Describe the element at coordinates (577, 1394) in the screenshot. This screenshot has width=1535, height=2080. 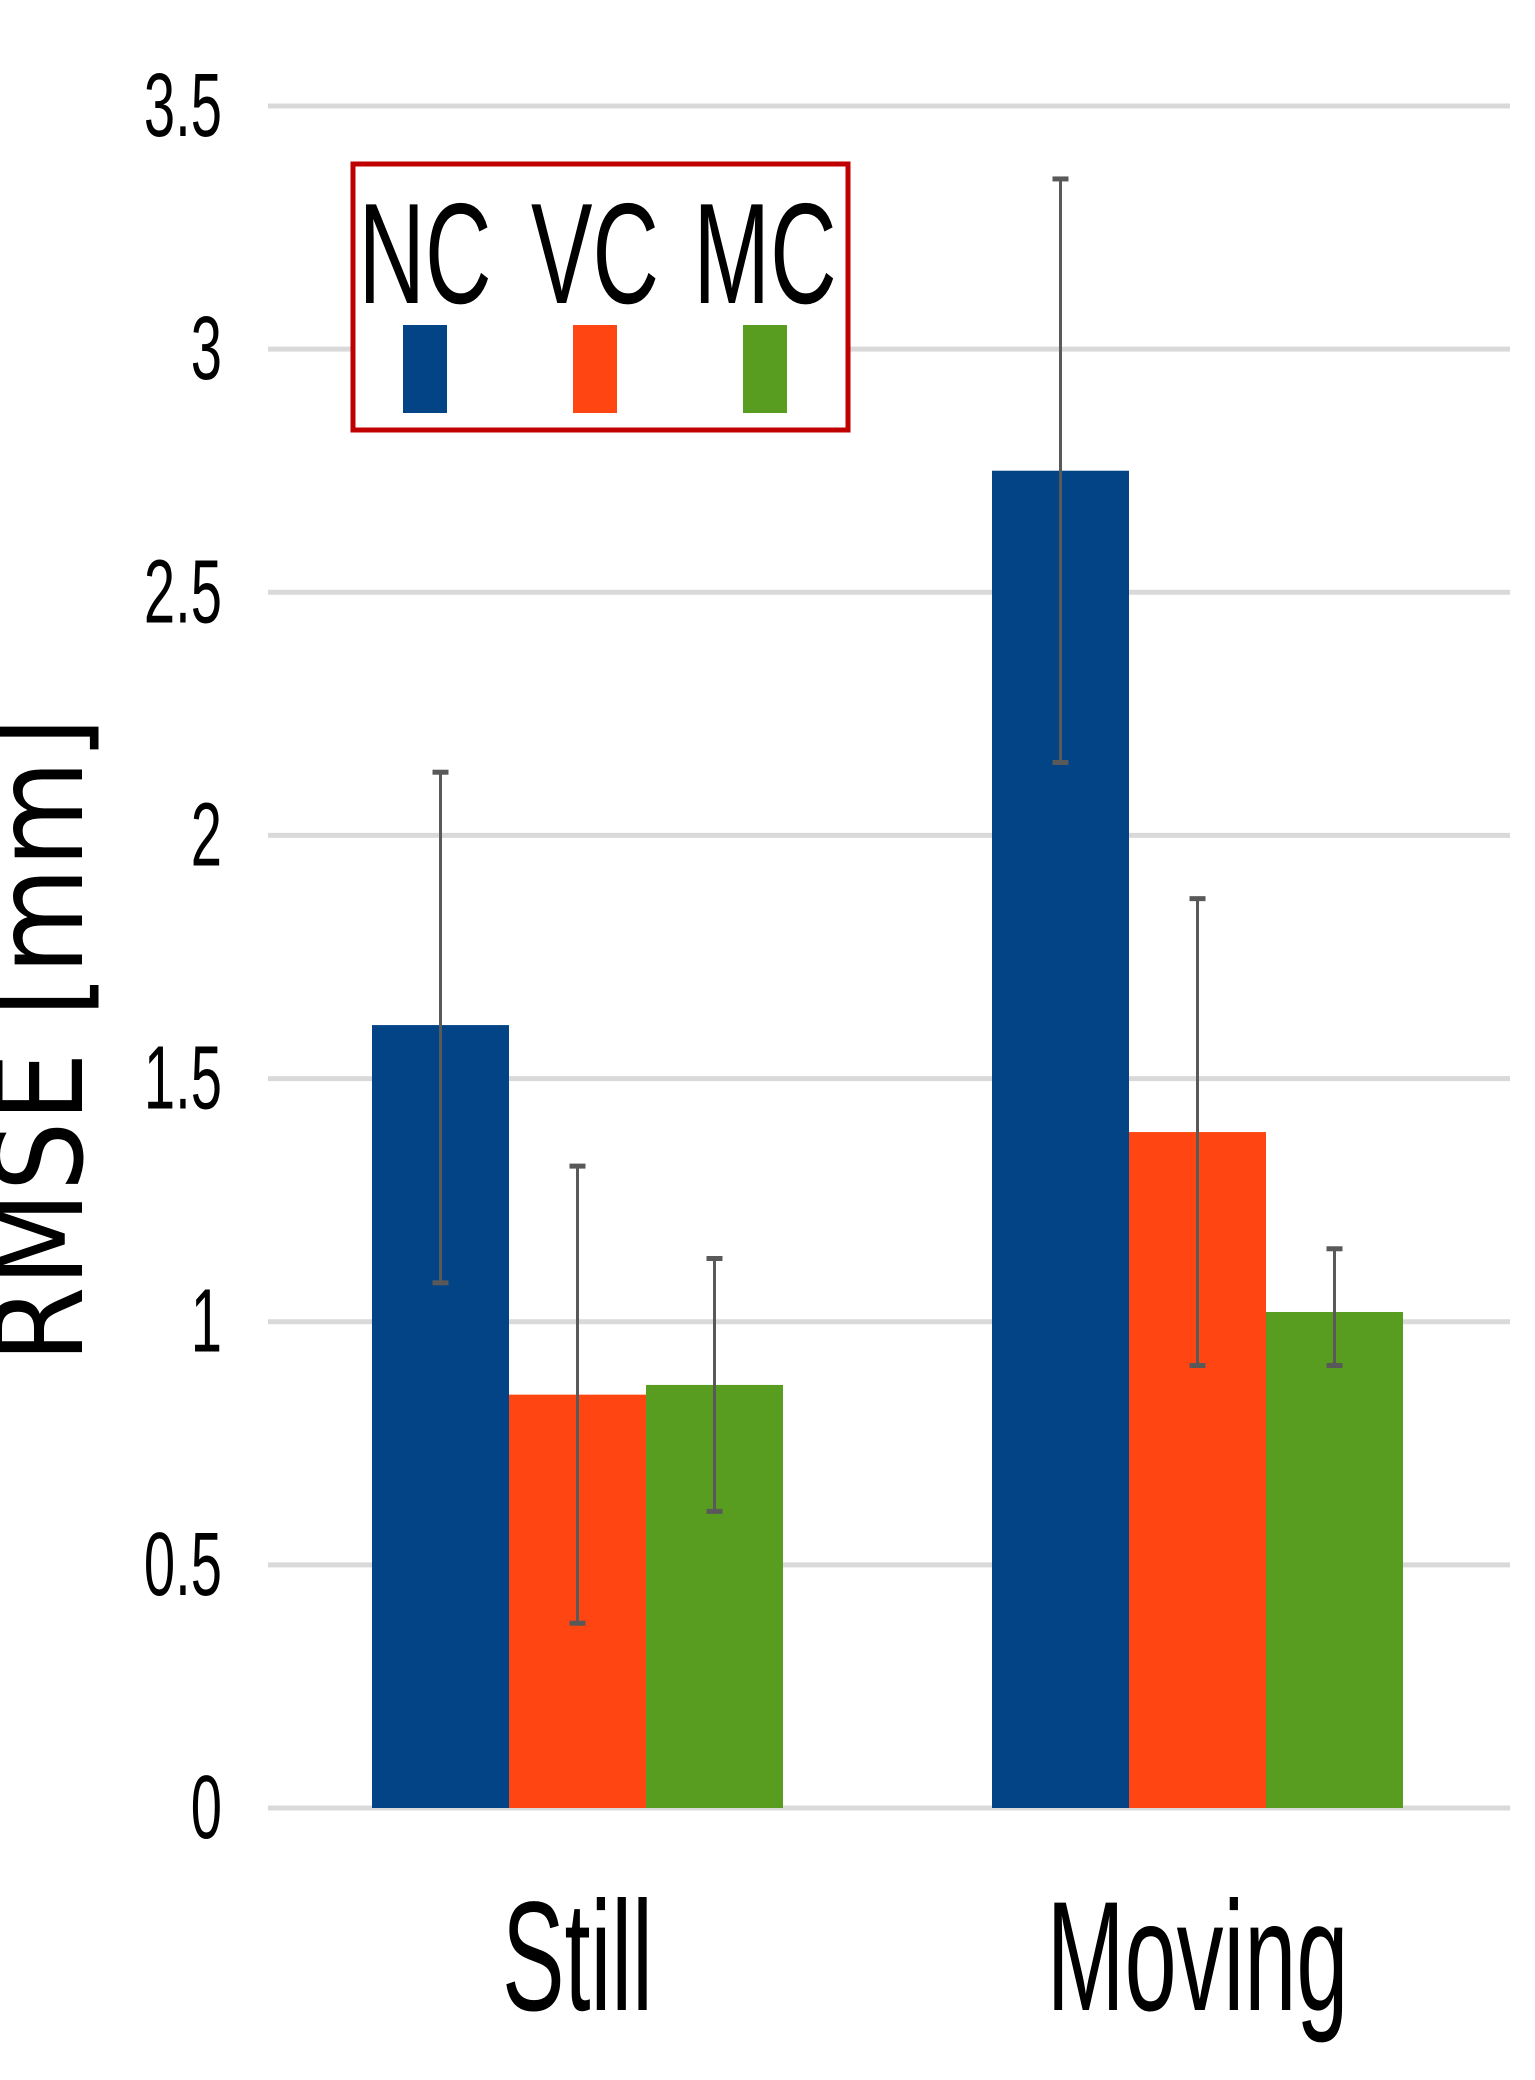
I see `error-bar-vc-still` at that location.